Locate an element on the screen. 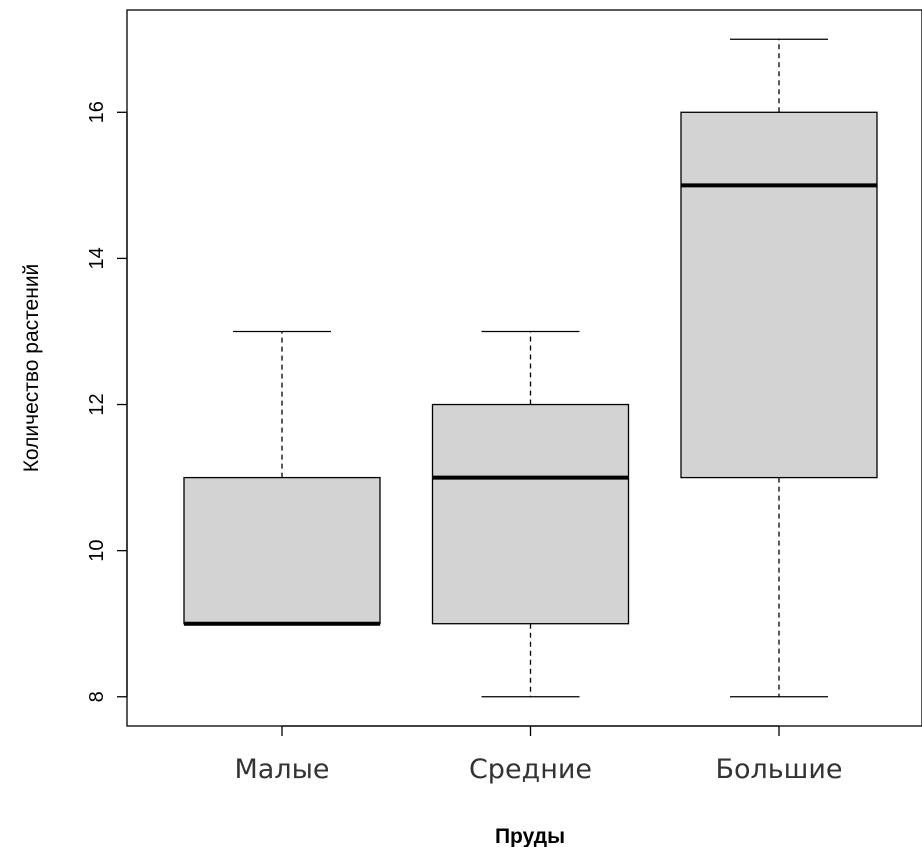  y-tick-label: 16 is located at coordinates (97, 112).